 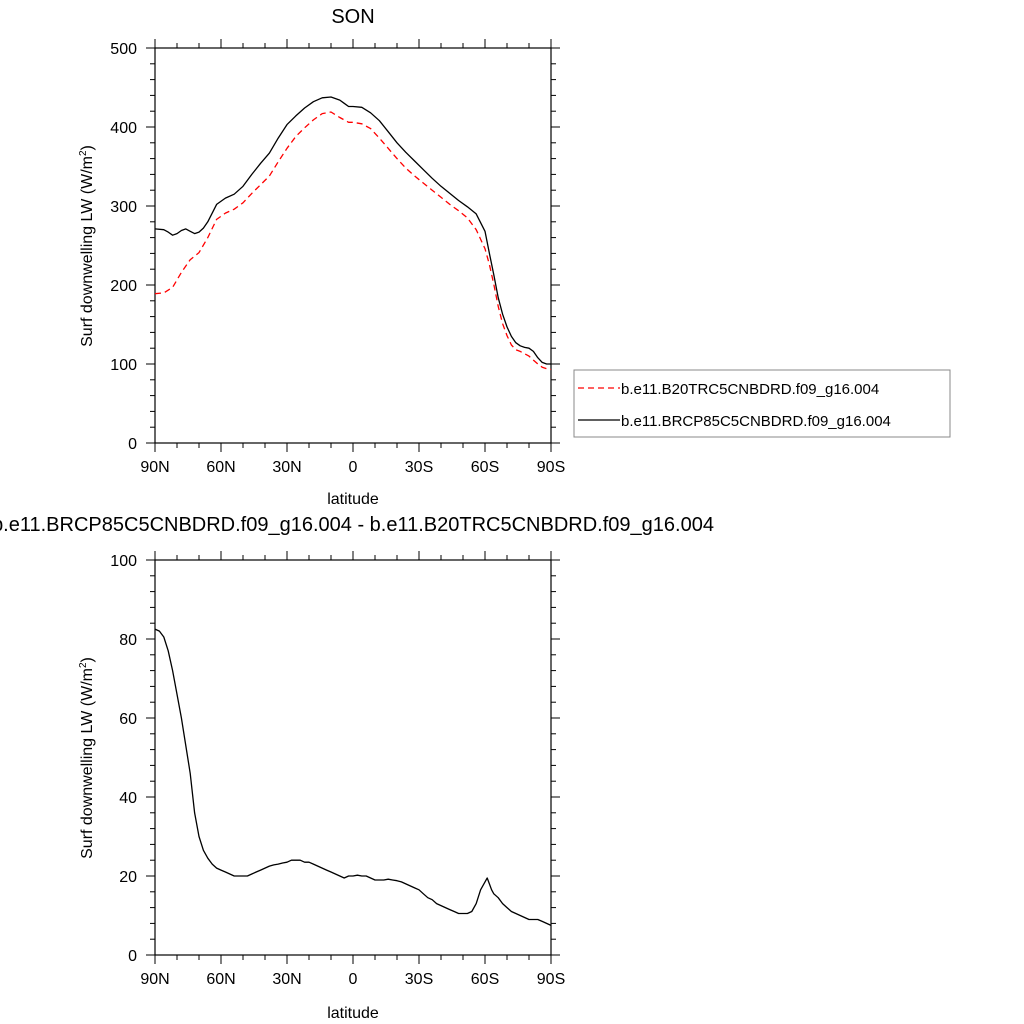 What do you see at coordinates (123, 207) in the screenshot?
I see `y-tick-label: 300` at bounding box center [123, 207].